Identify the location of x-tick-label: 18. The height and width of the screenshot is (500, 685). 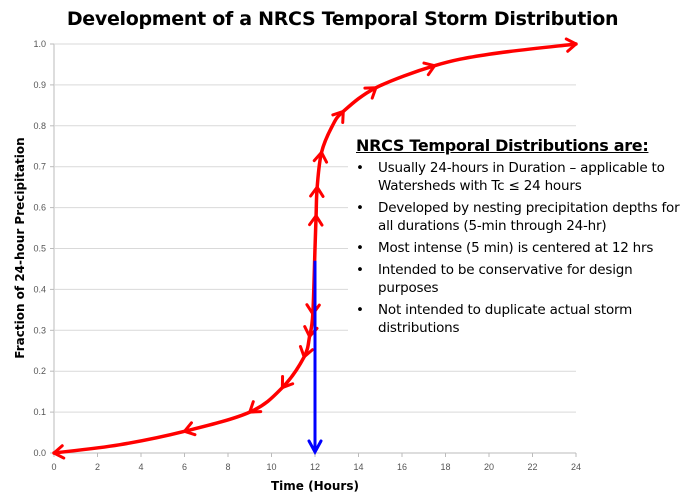
(445, 467).